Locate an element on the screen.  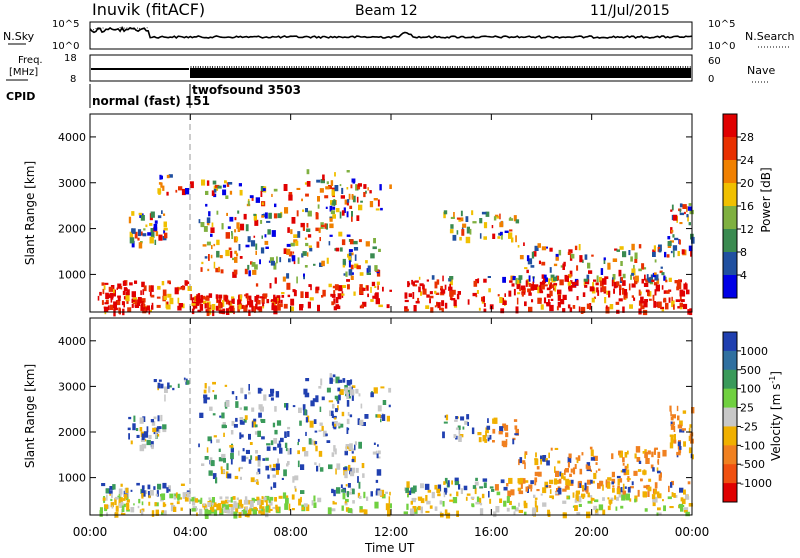
freq-left-tick-top: 18 is located at coordinates (70, 58).